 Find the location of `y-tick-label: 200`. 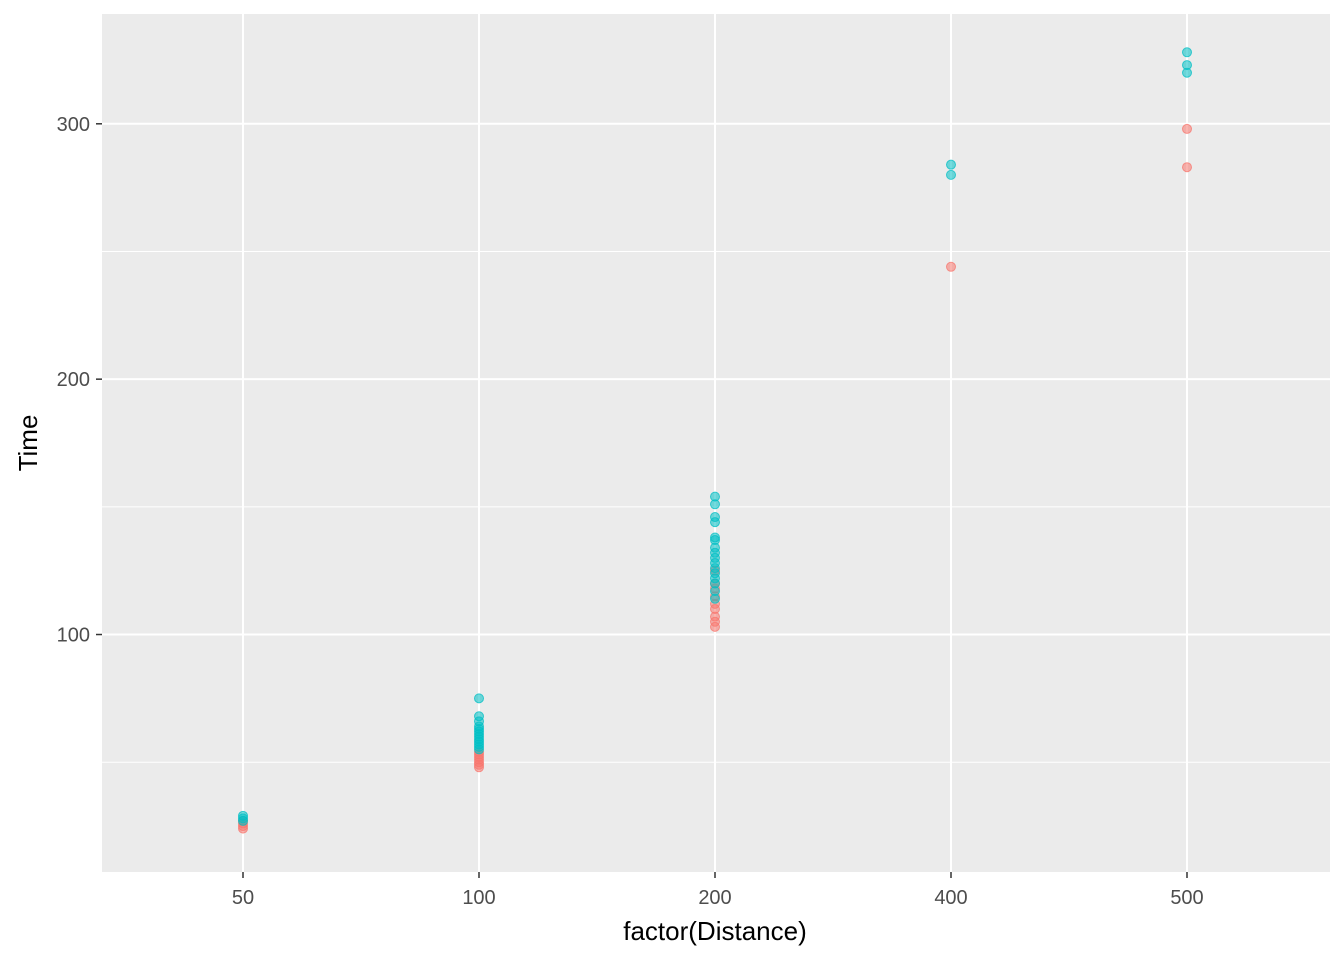

y-tick-label: 200 is located at coordinates (73, 380).